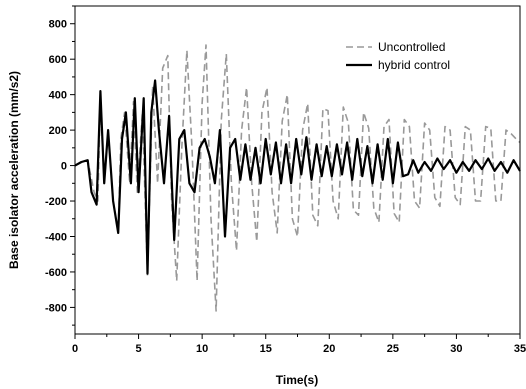  I want to click on y-tick-label: 200, so click(58, 131).